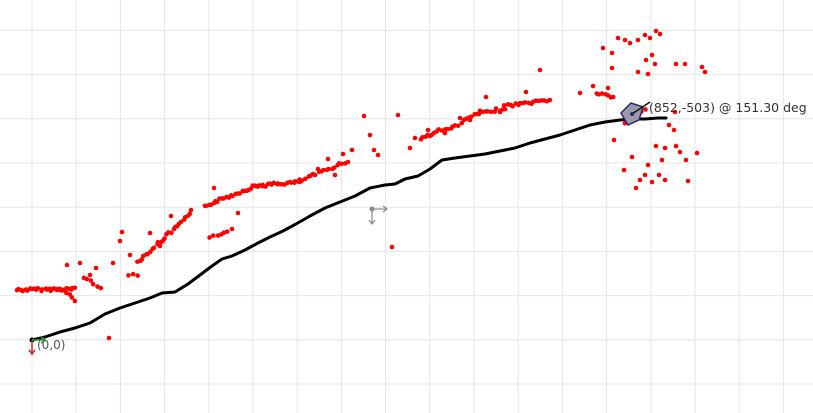 This screenshot has height=413, width=813. What do you see at coordinates (51, 345) in the screenshot?
I see `origin-label: (0,0)` at bounding box center [51, 345].